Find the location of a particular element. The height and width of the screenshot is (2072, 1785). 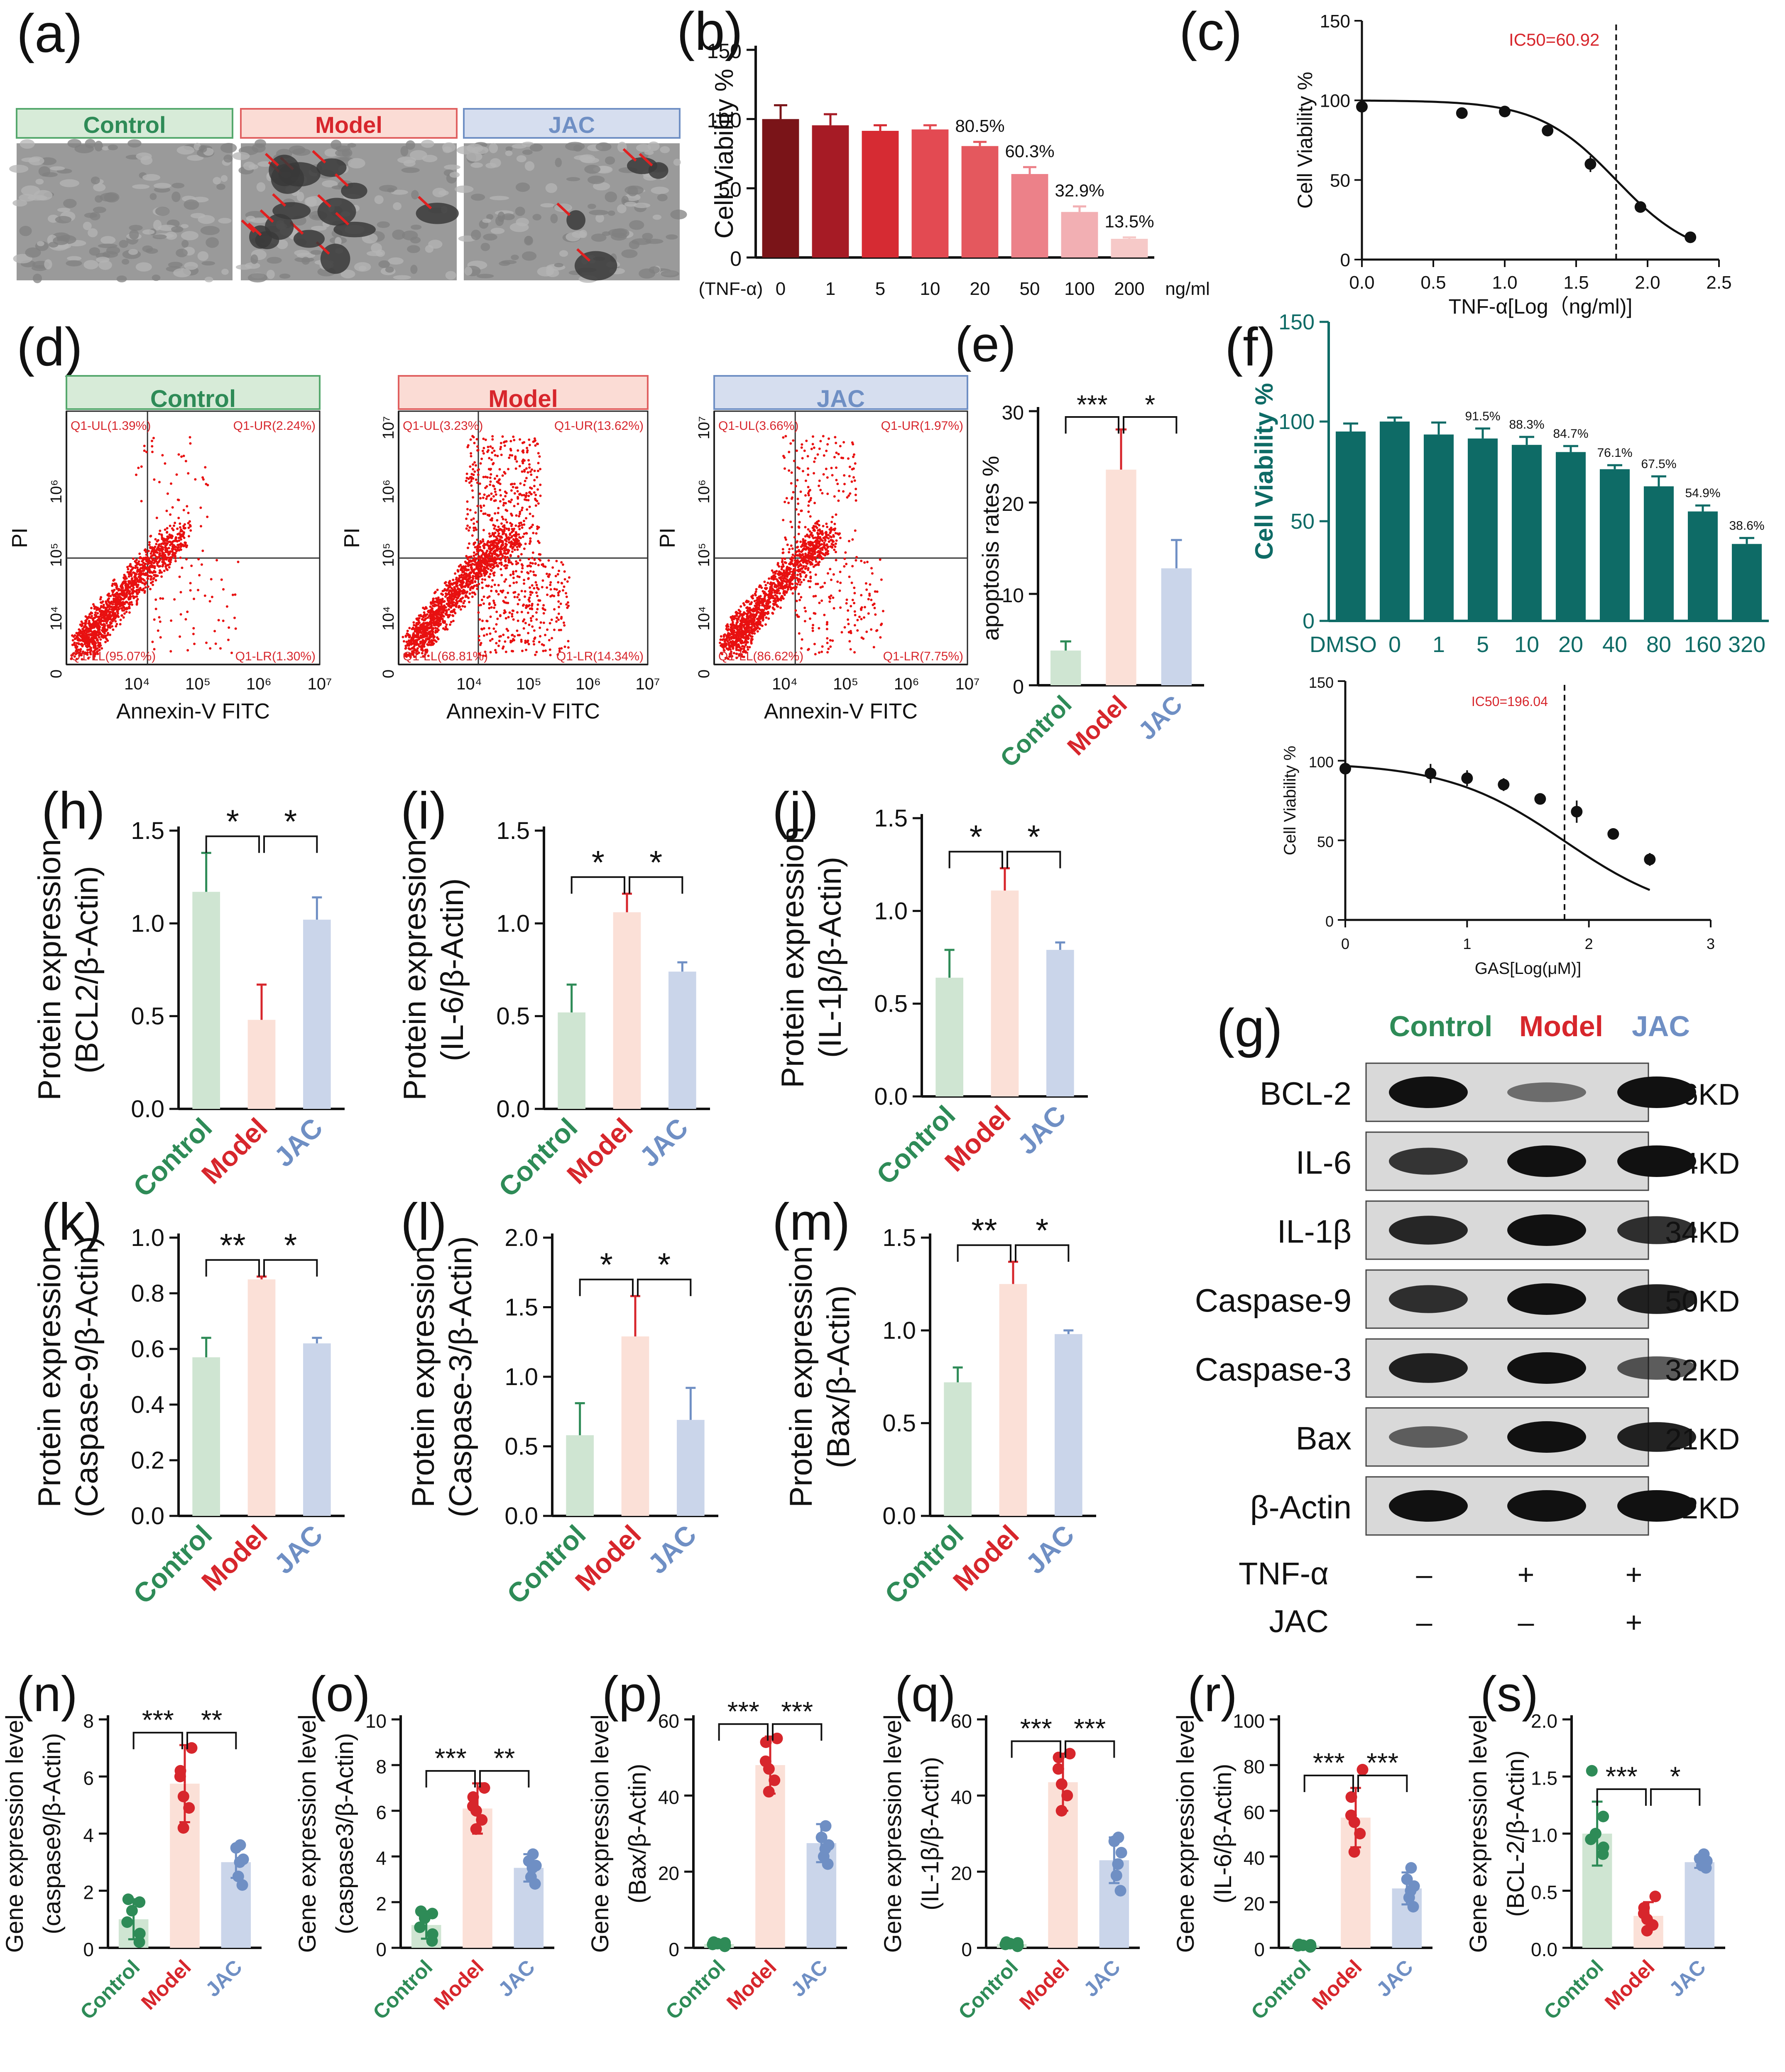

data-point-c is located at coordinates (1590, 164).